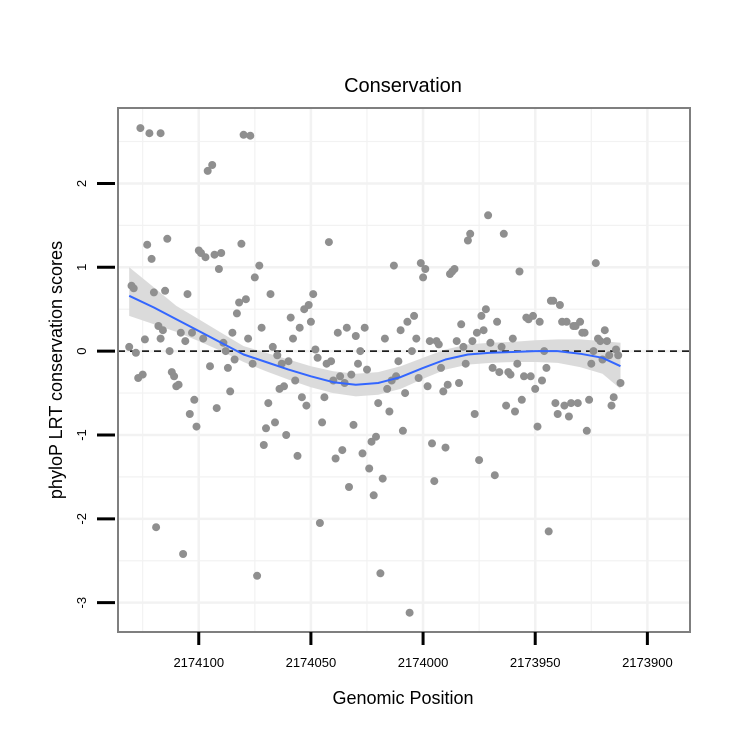 Image resolution: width=750 pixels, height=750 pixels. What do you see at coordinates (374, 340) in the screenshot?
I see `smooth-line-layer` at bounding box center [374, 340].